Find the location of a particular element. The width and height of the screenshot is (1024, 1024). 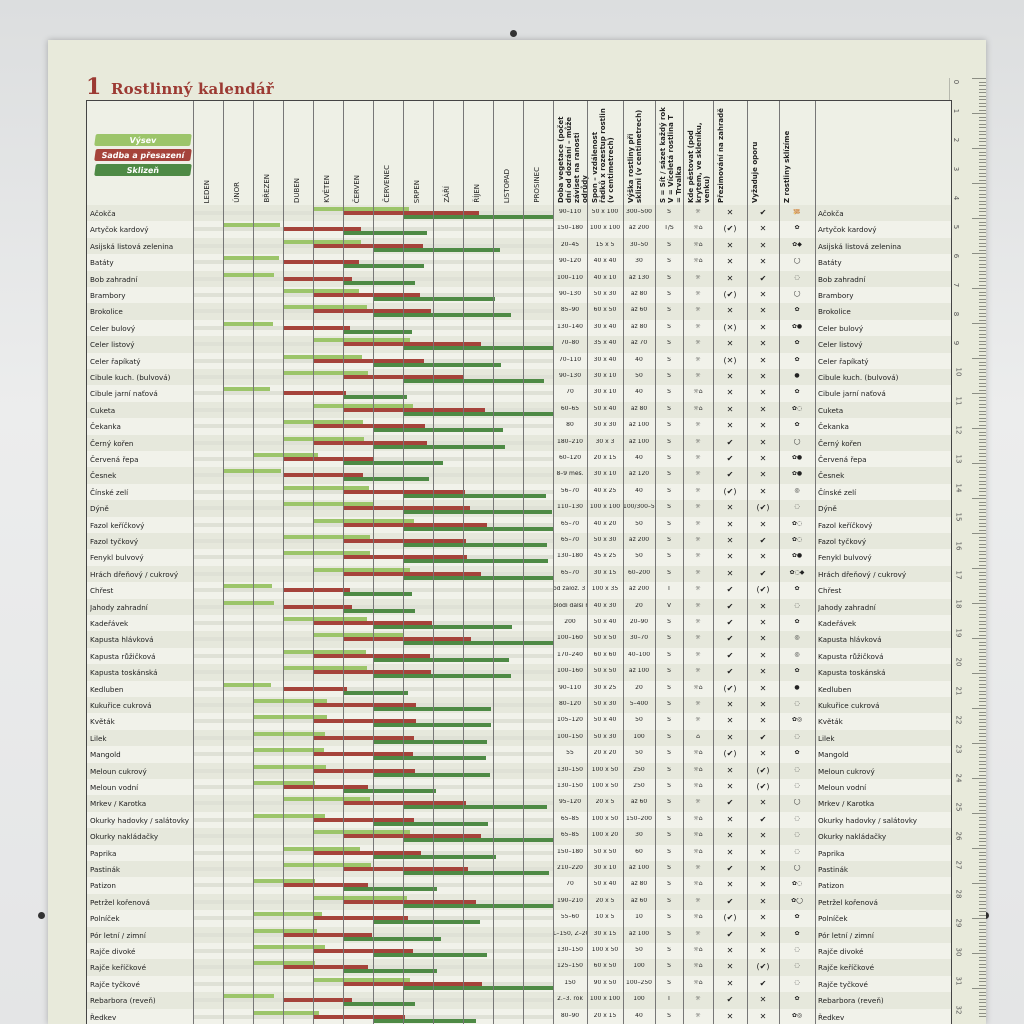

plant-name: Cibule kuch. (bulvová) is located at coordinates (130, 377).